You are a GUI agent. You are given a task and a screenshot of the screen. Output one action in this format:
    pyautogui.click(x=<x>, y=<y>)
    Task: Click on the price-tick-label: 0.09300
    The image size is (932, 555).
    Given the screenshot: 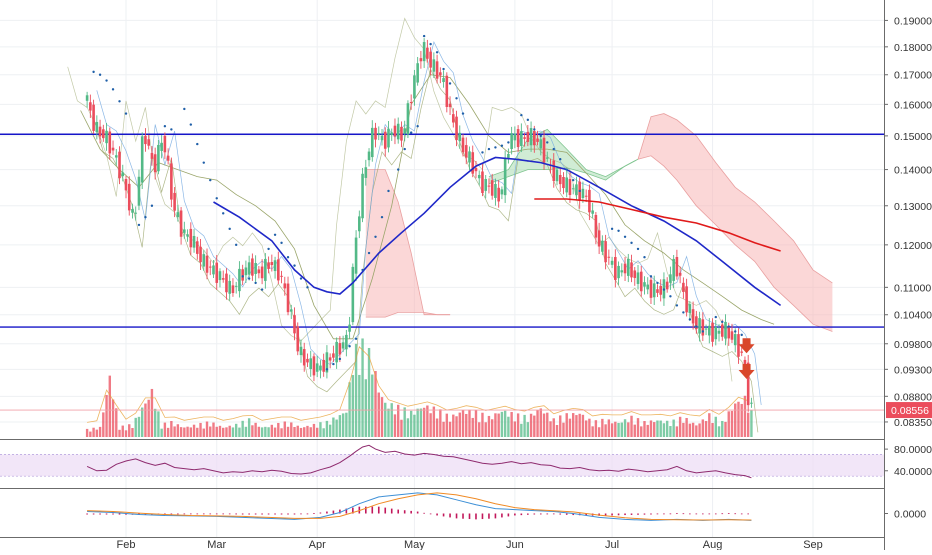 What is the action you would take?
    pyautogui.click(x=913, y=370)
    